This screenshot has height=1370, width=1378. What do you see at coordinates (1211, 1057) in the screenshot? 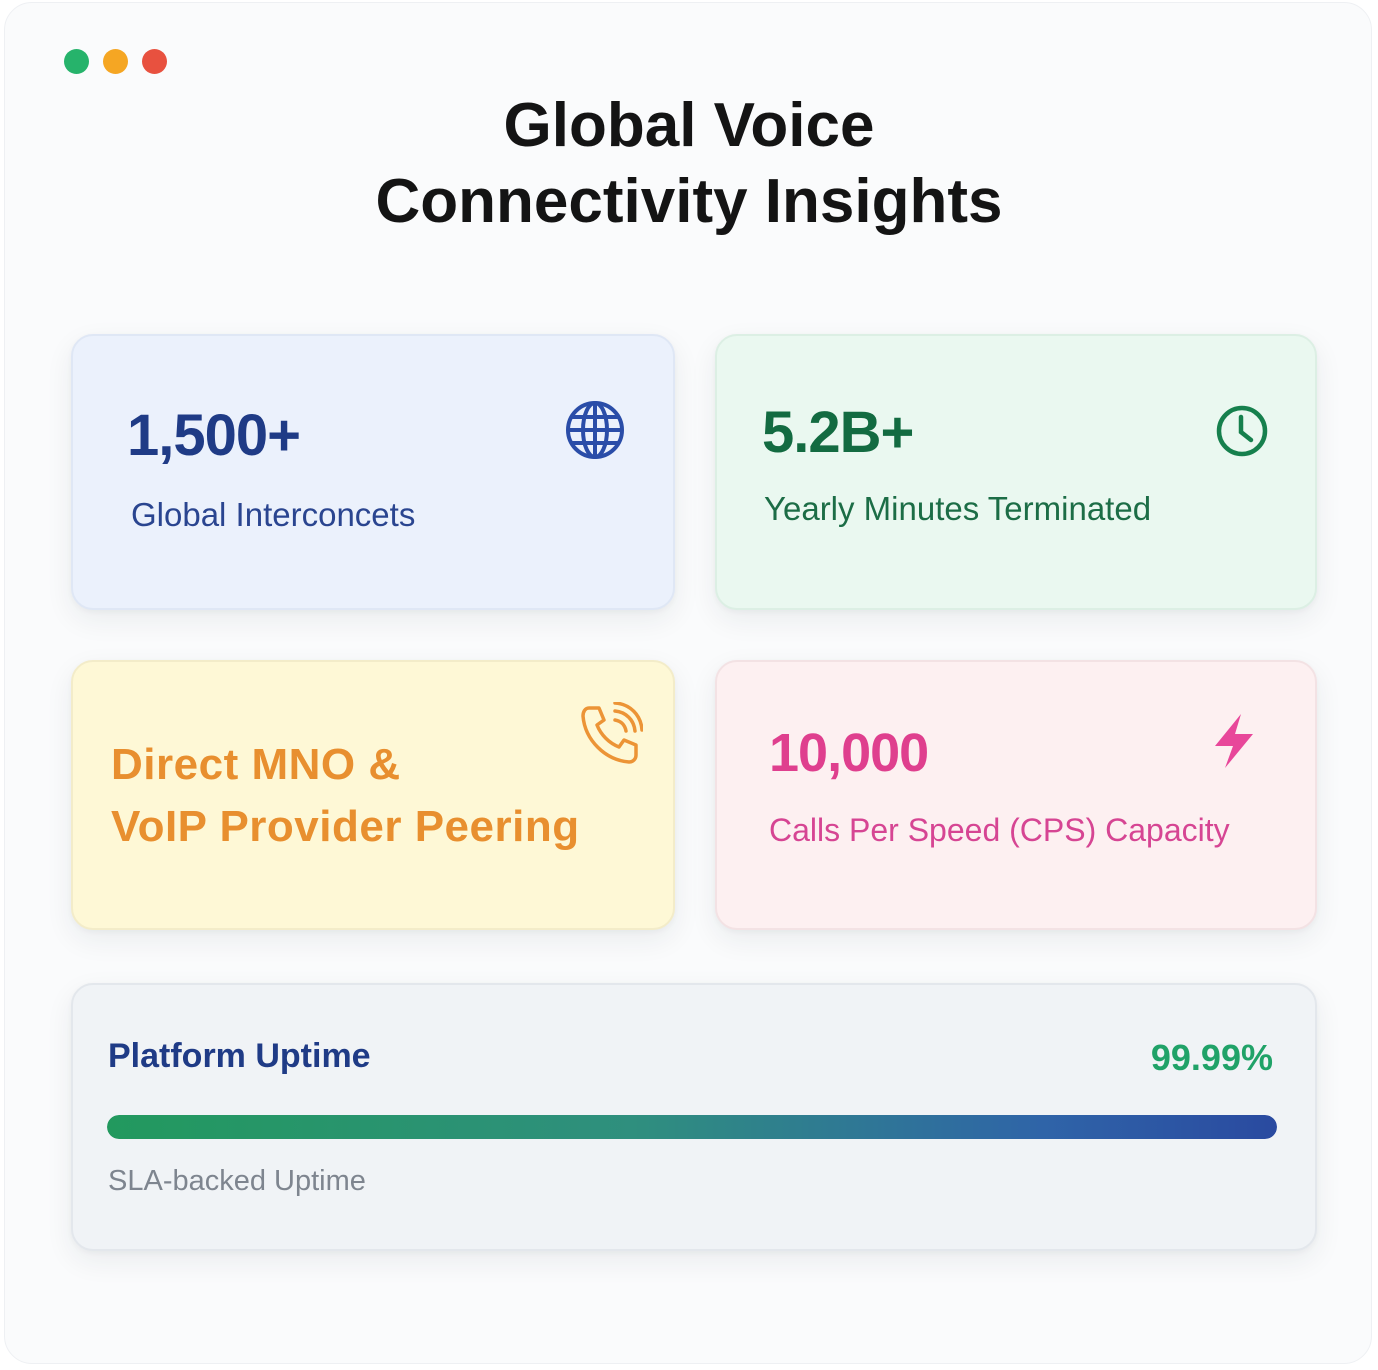
I see `uptime-value: 99.99%` at bounding box center [1211, 1057].